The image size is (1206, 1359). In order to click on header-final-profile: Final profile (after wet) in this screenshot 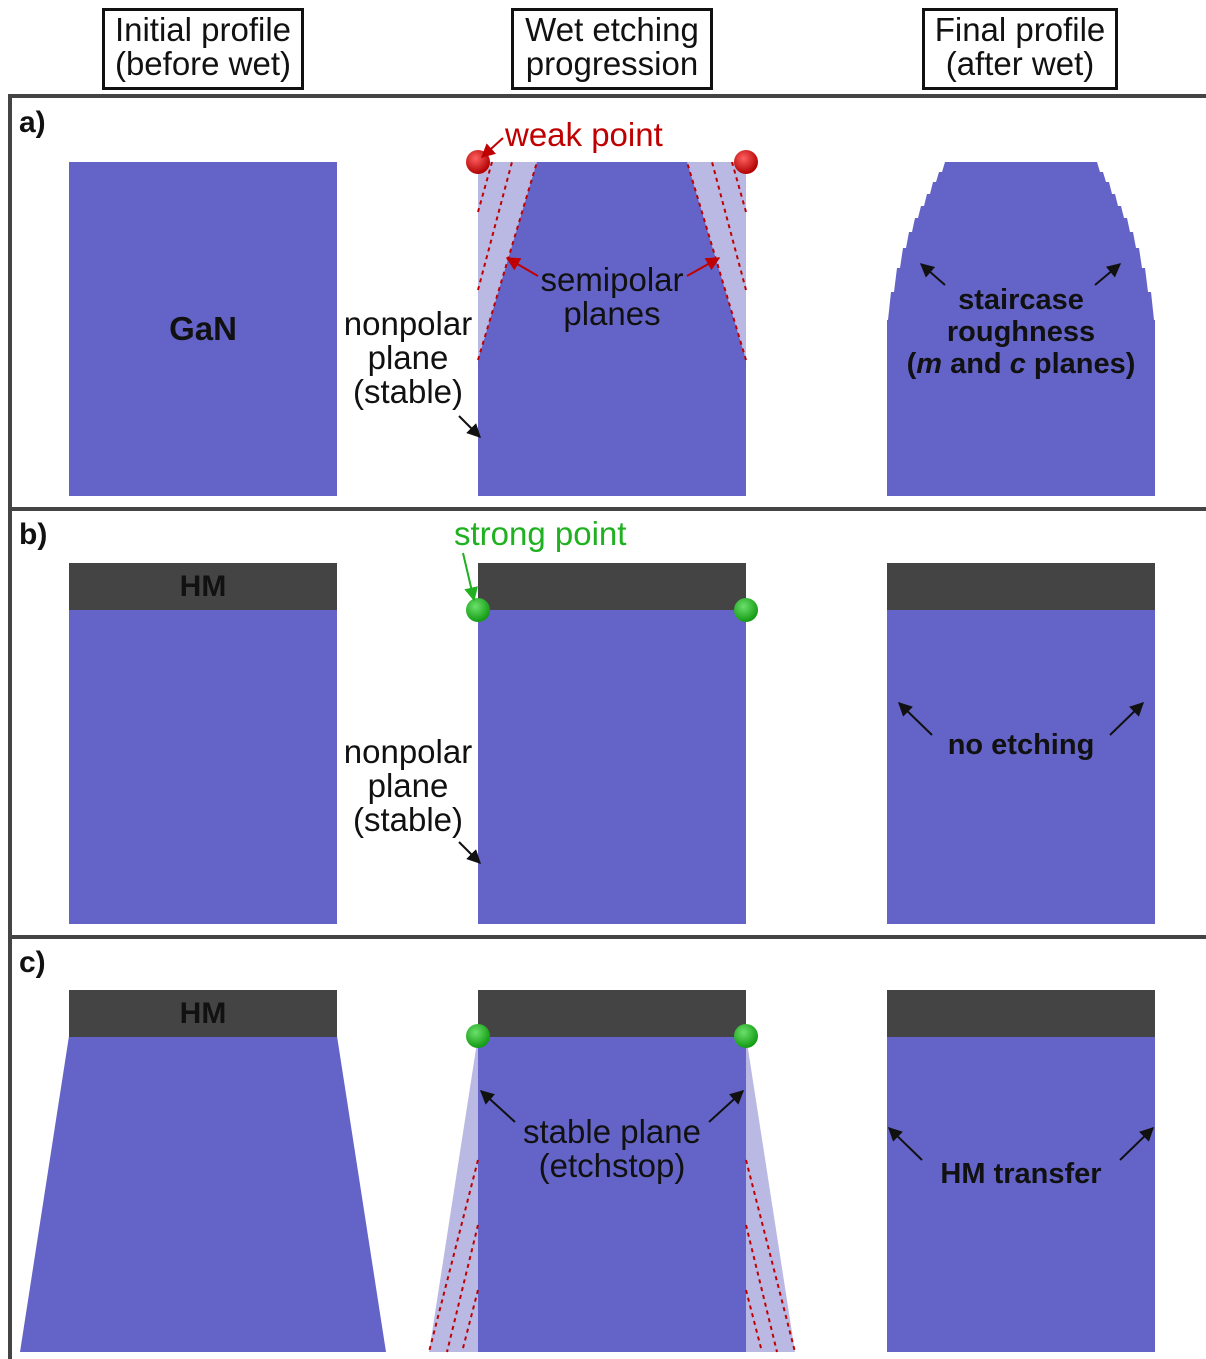, I will do `click(1020, 49)`.